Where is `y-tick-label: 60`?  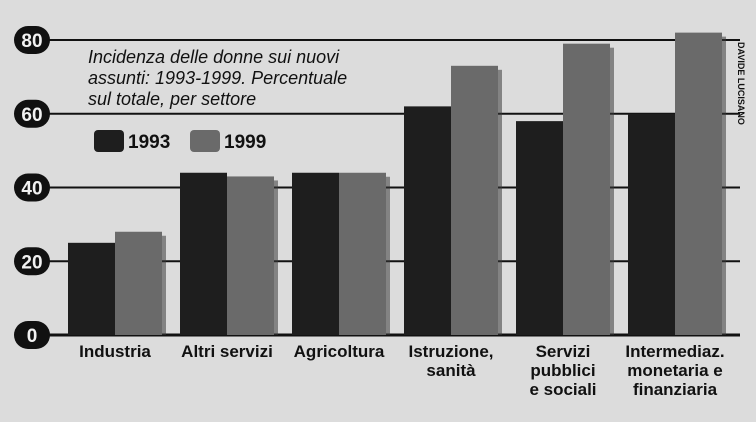 y-tick-label: 60 is located at coordinates (31, 115).